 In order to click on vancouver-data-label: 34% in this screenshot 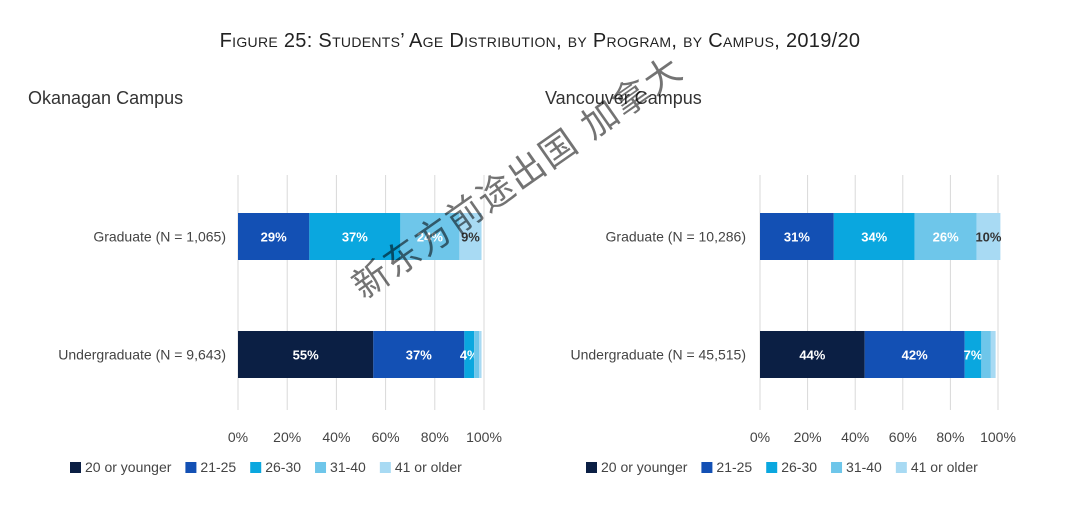, I will do `click(874, 237)`.